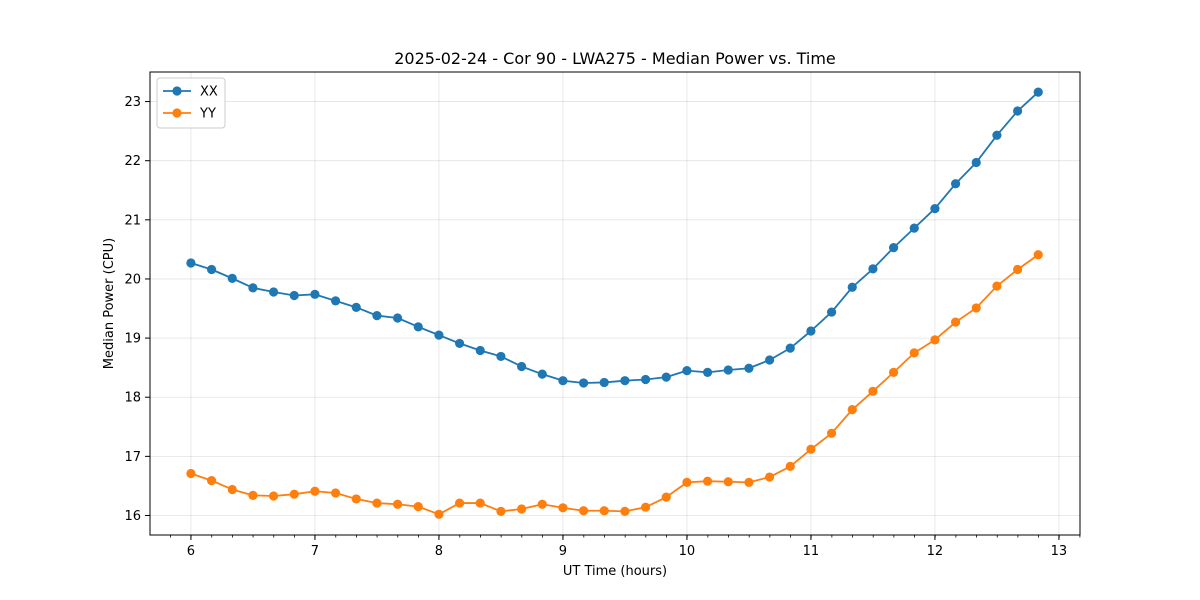 The height and width of the screenshot is (600, 1200). What do you see at coordinates (1059, 551) in the screenshot?
I see `x-tick-label: 13` at bounding box center [1059, 551].